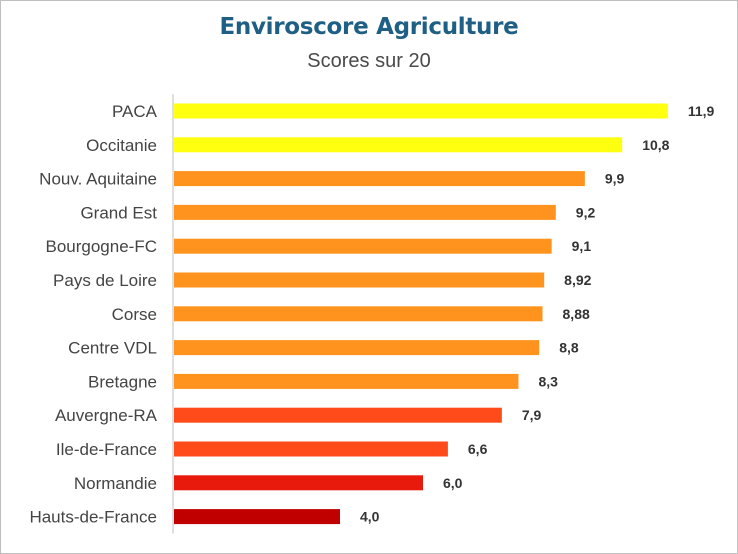  What do you see at coordinates (106, 415) in the screenshot?
I see `category-label: Auvergne-RA` at bounding box center [106, 415].